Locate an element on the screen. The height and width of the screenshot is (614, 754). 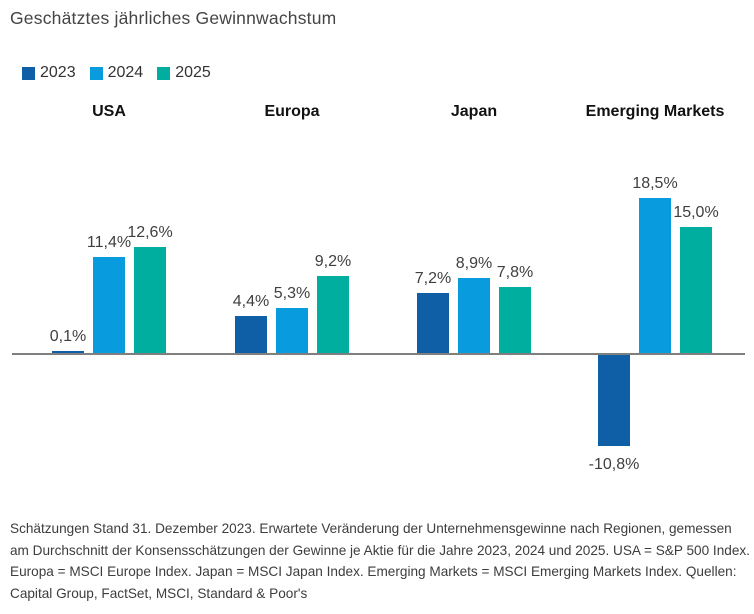
bar-2023-japan is located at coordinates (433, 323).